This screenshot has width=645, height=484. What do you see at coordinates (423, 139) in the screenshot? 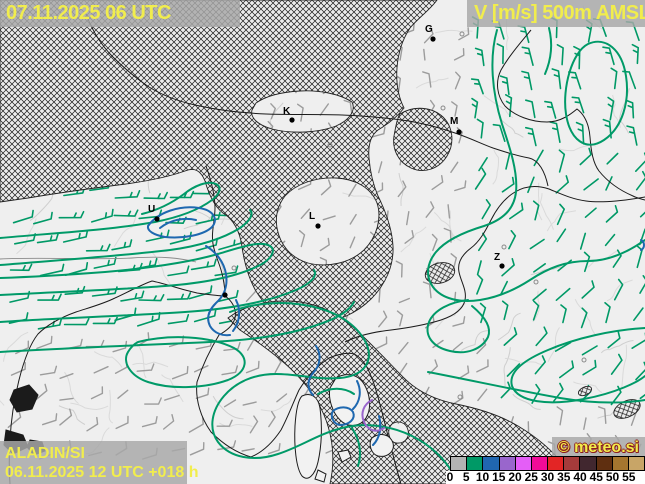
I see `hatch-pohorje` at bounding box center [423, 139].